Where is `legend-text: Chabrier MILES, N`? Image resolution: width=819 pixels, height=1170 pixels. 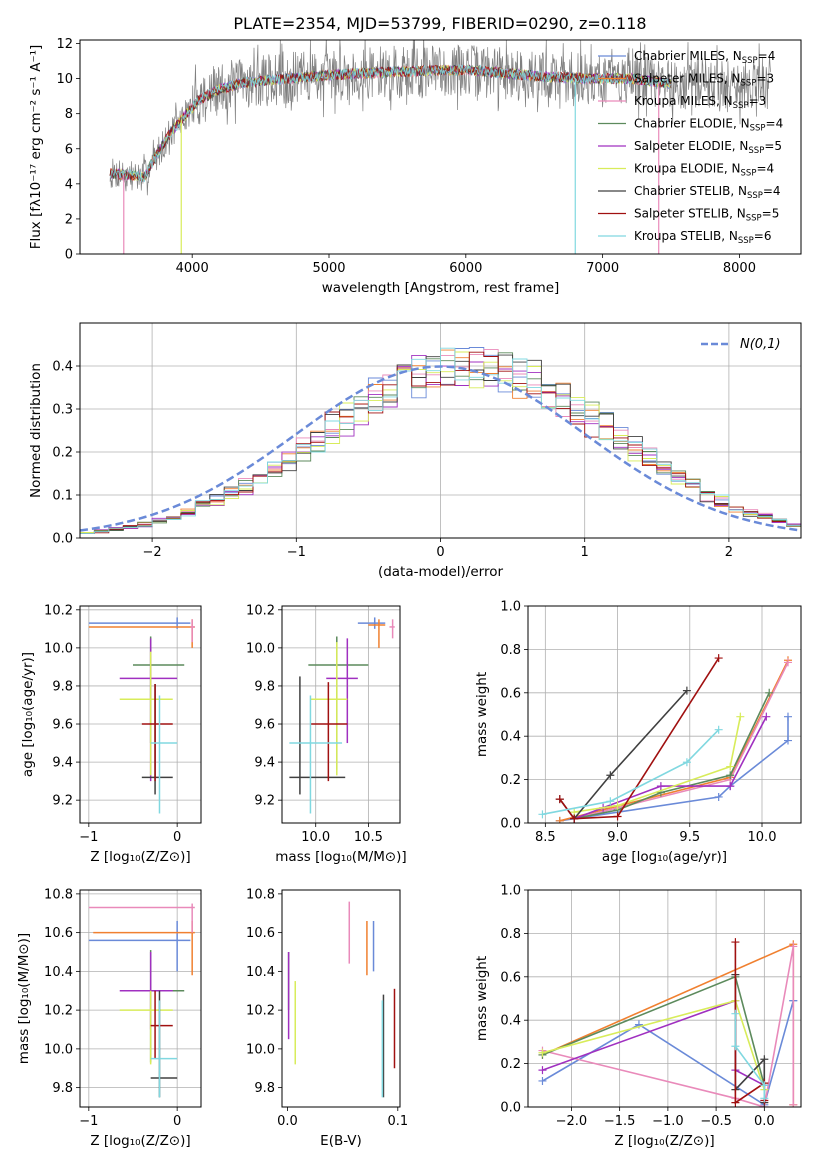 legend-text: Chabrier MILES, N is located at coordinates (688, 56).